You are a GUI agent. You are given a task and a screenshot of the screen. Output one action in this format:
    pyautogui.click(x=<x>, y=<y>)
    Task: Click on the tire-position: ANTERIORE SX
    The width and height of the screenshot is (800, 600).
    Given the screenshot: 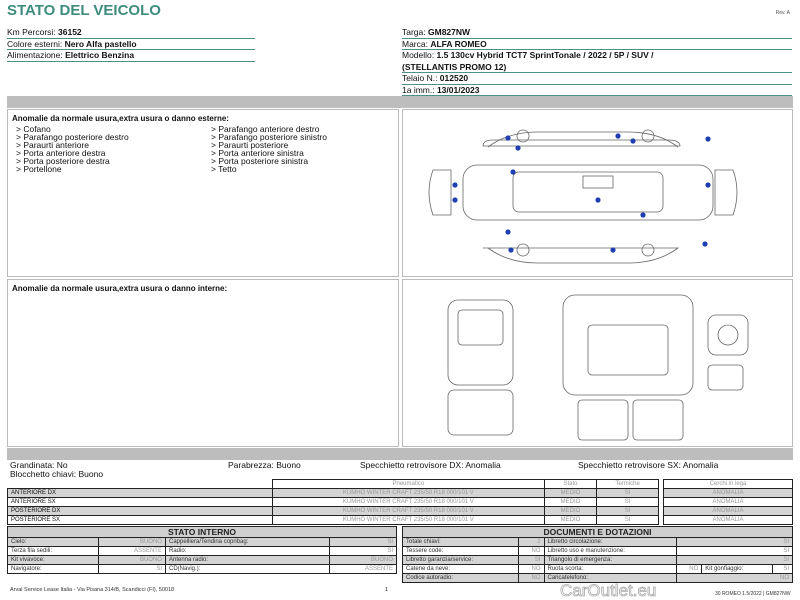 What is the action you would take?
    pyautogui.click(x=140, y=502)
    